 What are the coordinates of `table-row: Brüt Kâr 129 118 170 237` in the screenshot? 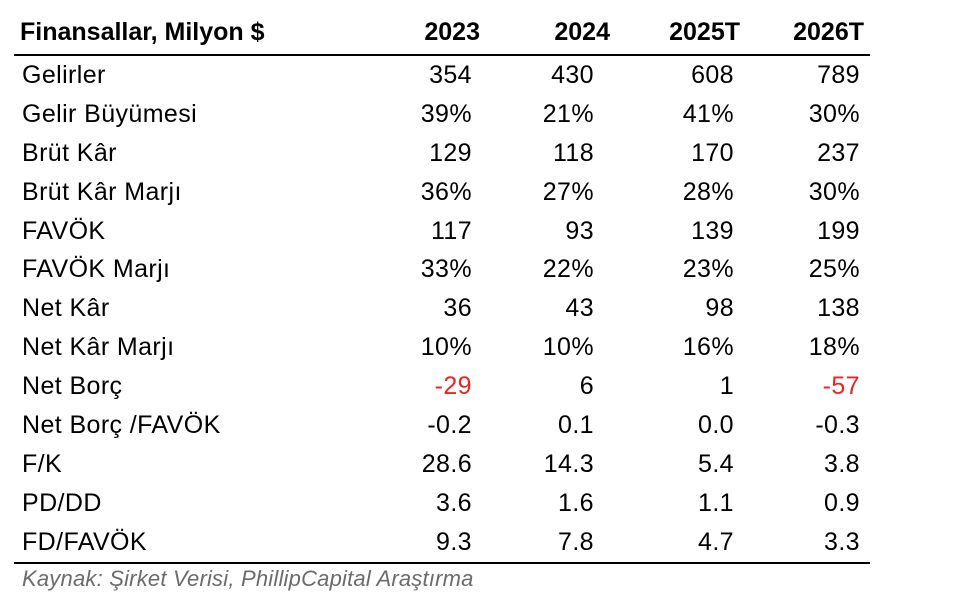 It's located at (442, 153).